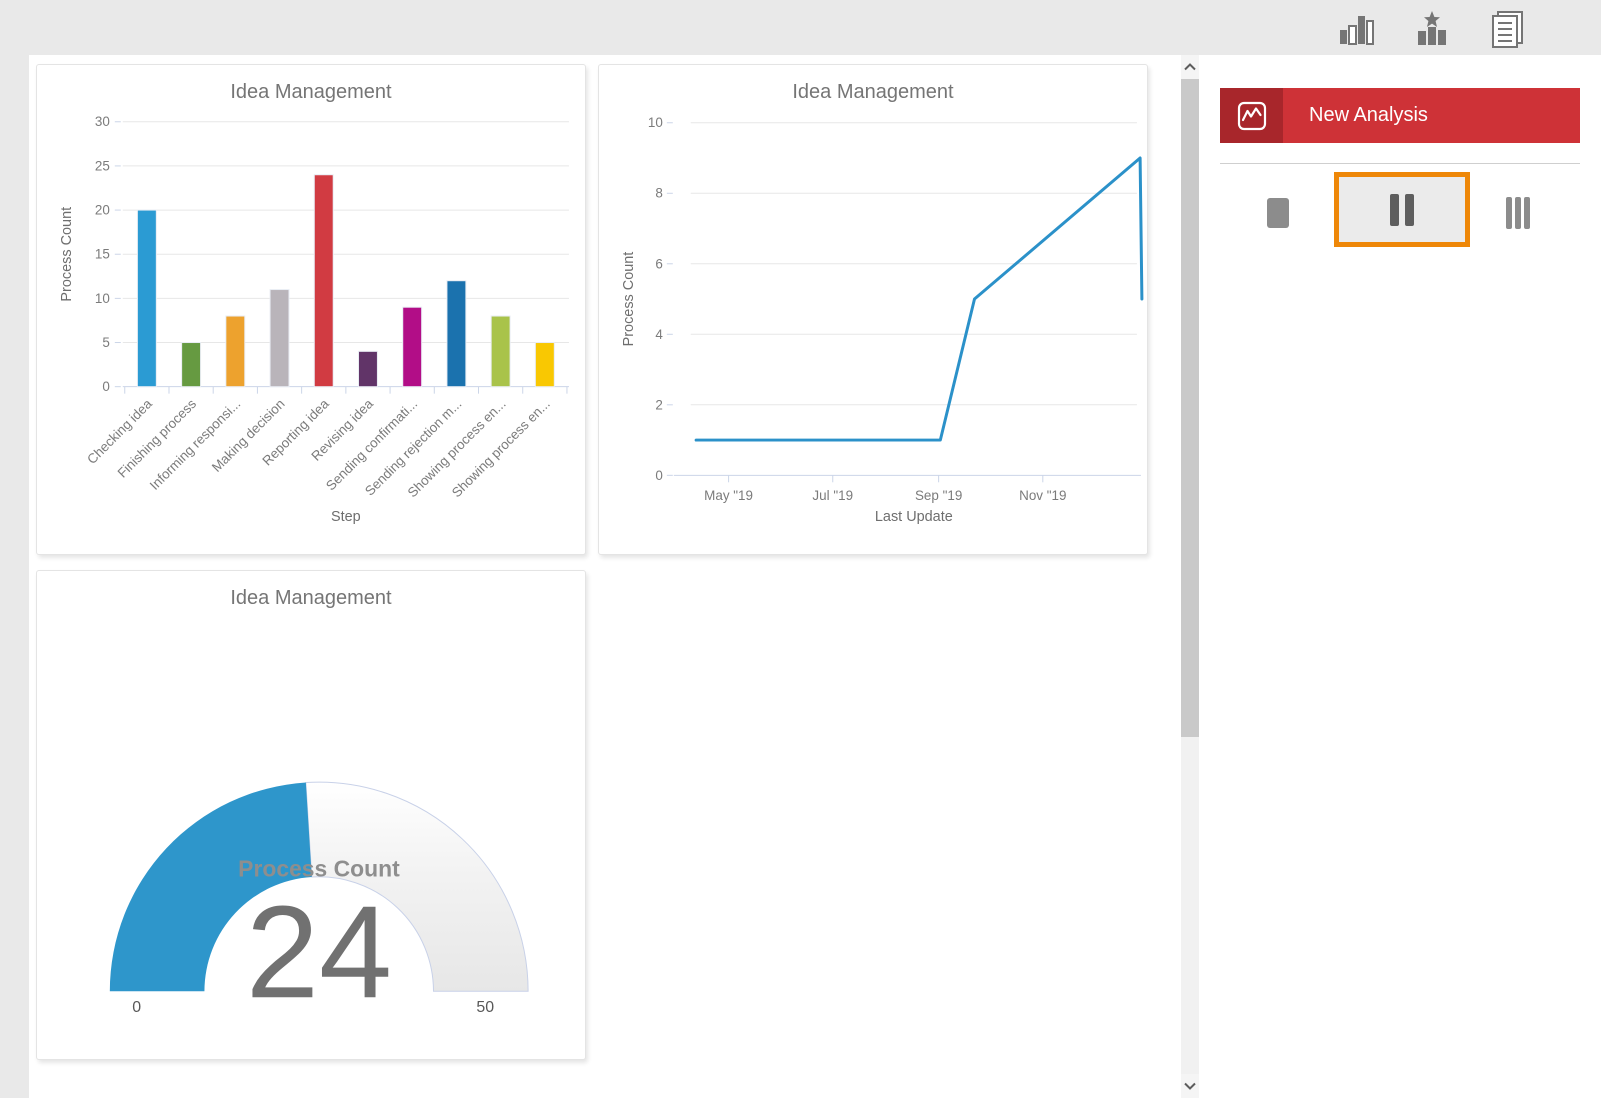  What do you see at coordinates (1368, 115) in the screenshot?
I see `new-analysis-label: New Analysis` at bounding box center [1368, 115].